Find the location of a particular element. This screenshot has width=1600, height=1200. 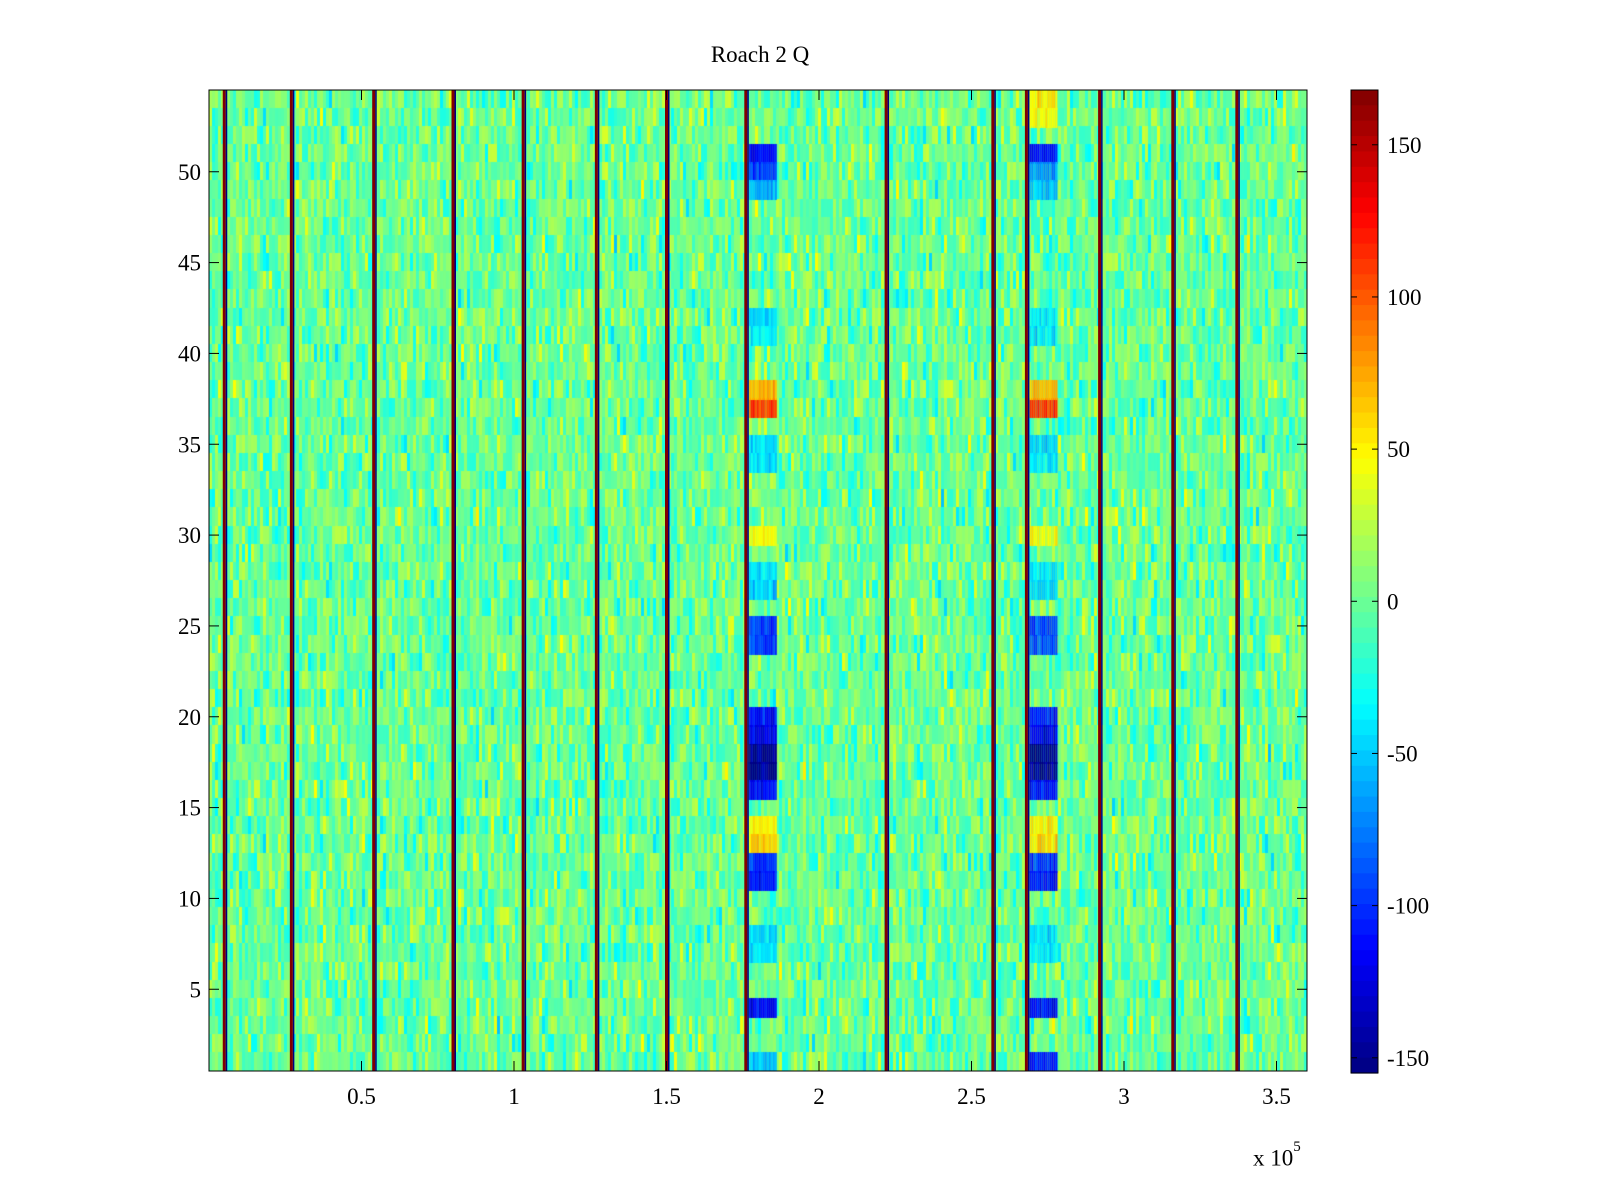

colorbar-tick-label: -100 is located at coordinates (1408, 906).